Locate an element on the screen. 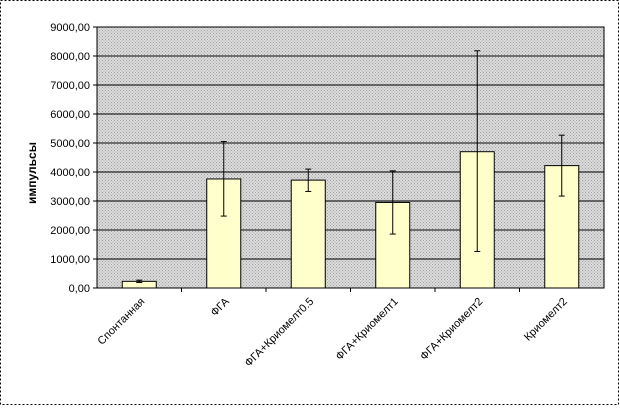  y-tick-label: 1000,00 is located at coordinates (70, 260).